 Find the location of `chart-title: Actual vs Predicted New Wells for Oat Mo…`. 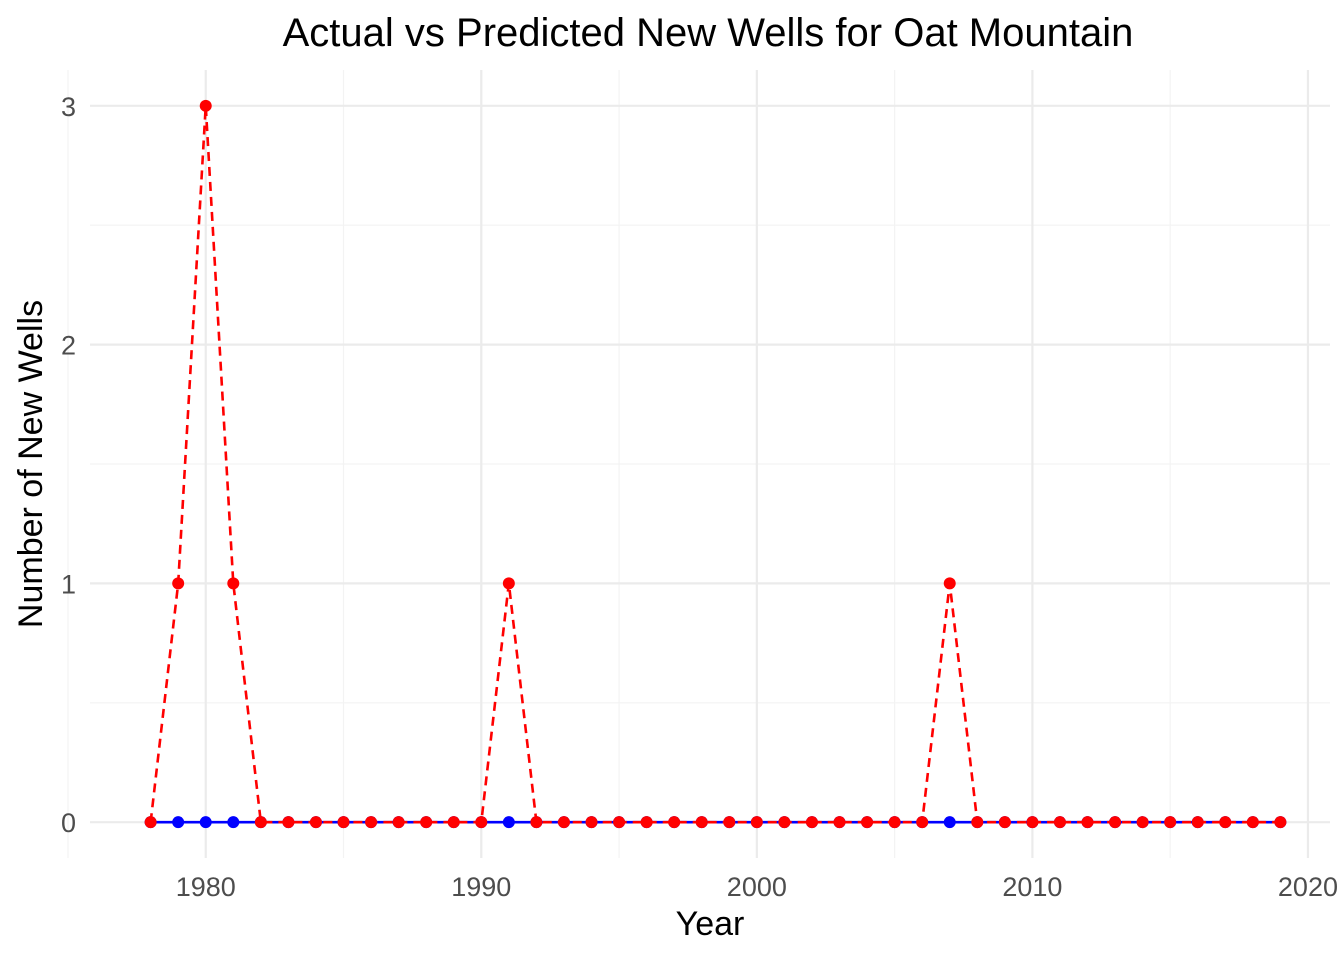

chart-title: Actual vs Predicted New Wells for Oat Mo… is located at coordinates (708, 33).